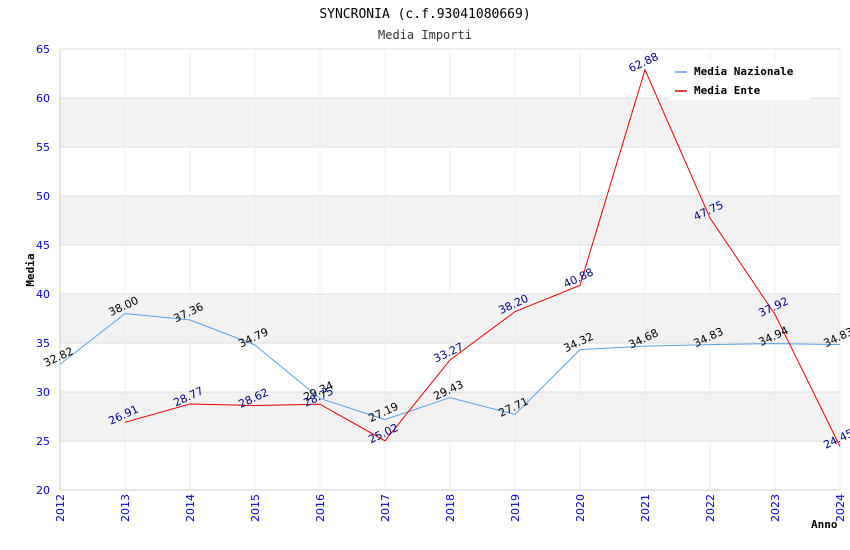  I want to click on y-tick-label: 50, so click(43, 196).